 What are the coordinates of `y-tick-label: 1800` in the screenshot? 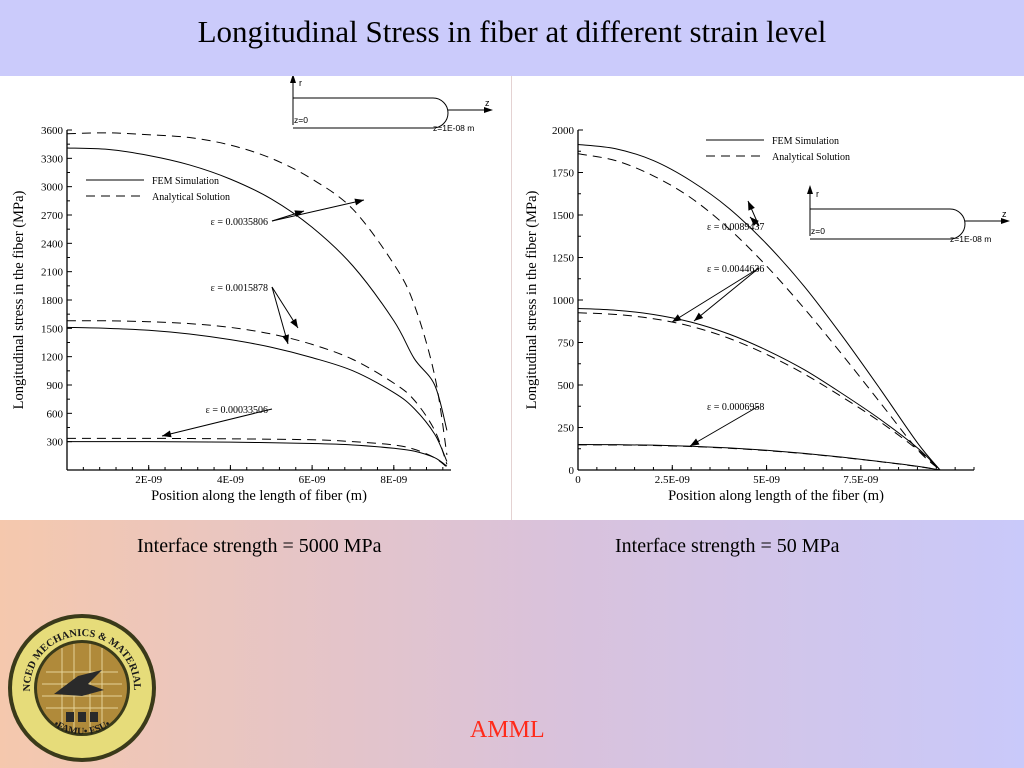 It's located at (52, 301).